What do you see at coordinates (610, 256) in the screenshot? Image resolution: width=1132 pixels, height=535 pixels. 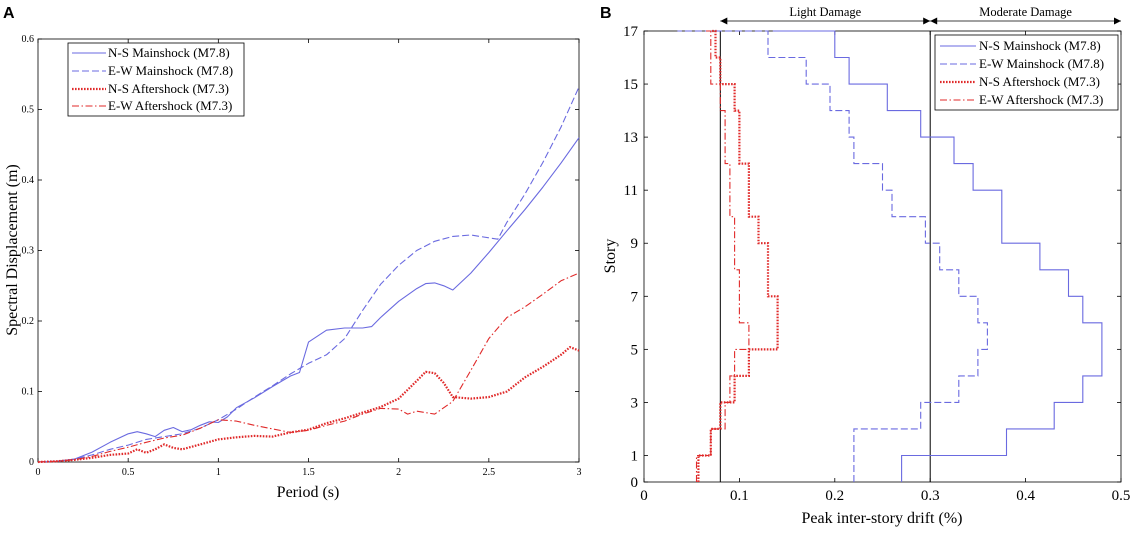 I see `panel-b-y-axis-title: Story` at bounding box center [610, 256].